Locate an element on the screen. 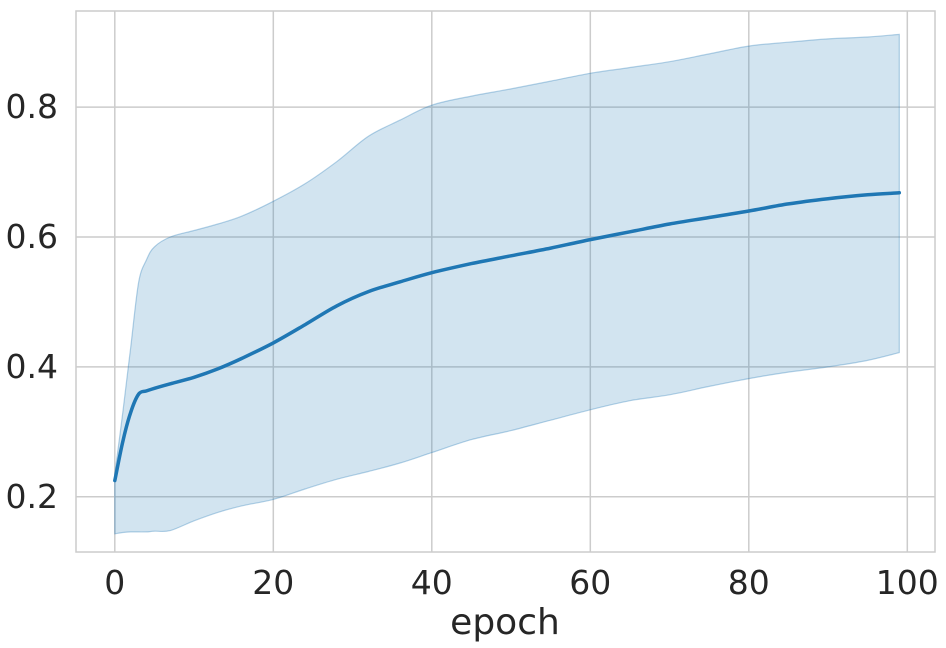 The height and width of the screenshot is (648, 946). x-tick-label: 40 is located at coordinates (432, 582).